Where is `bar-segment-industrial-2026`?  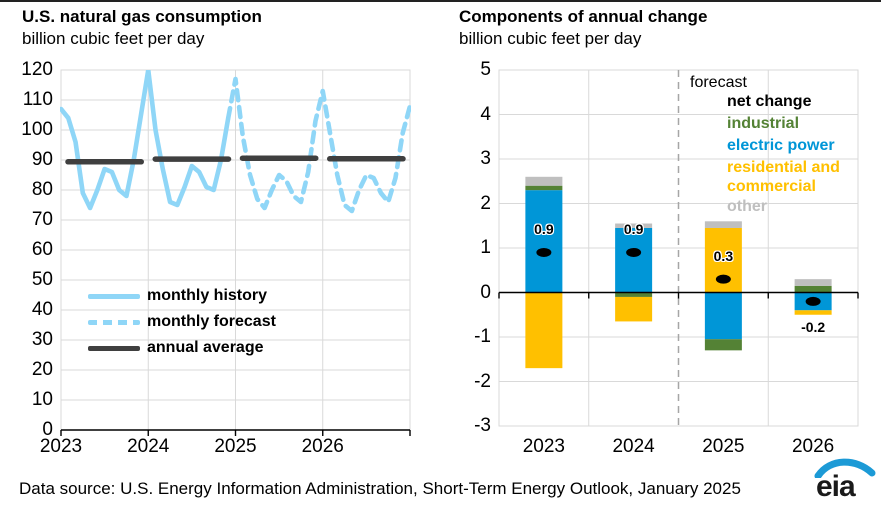
bar-segment-industrial-2026 is located at coordinates (813, 289).